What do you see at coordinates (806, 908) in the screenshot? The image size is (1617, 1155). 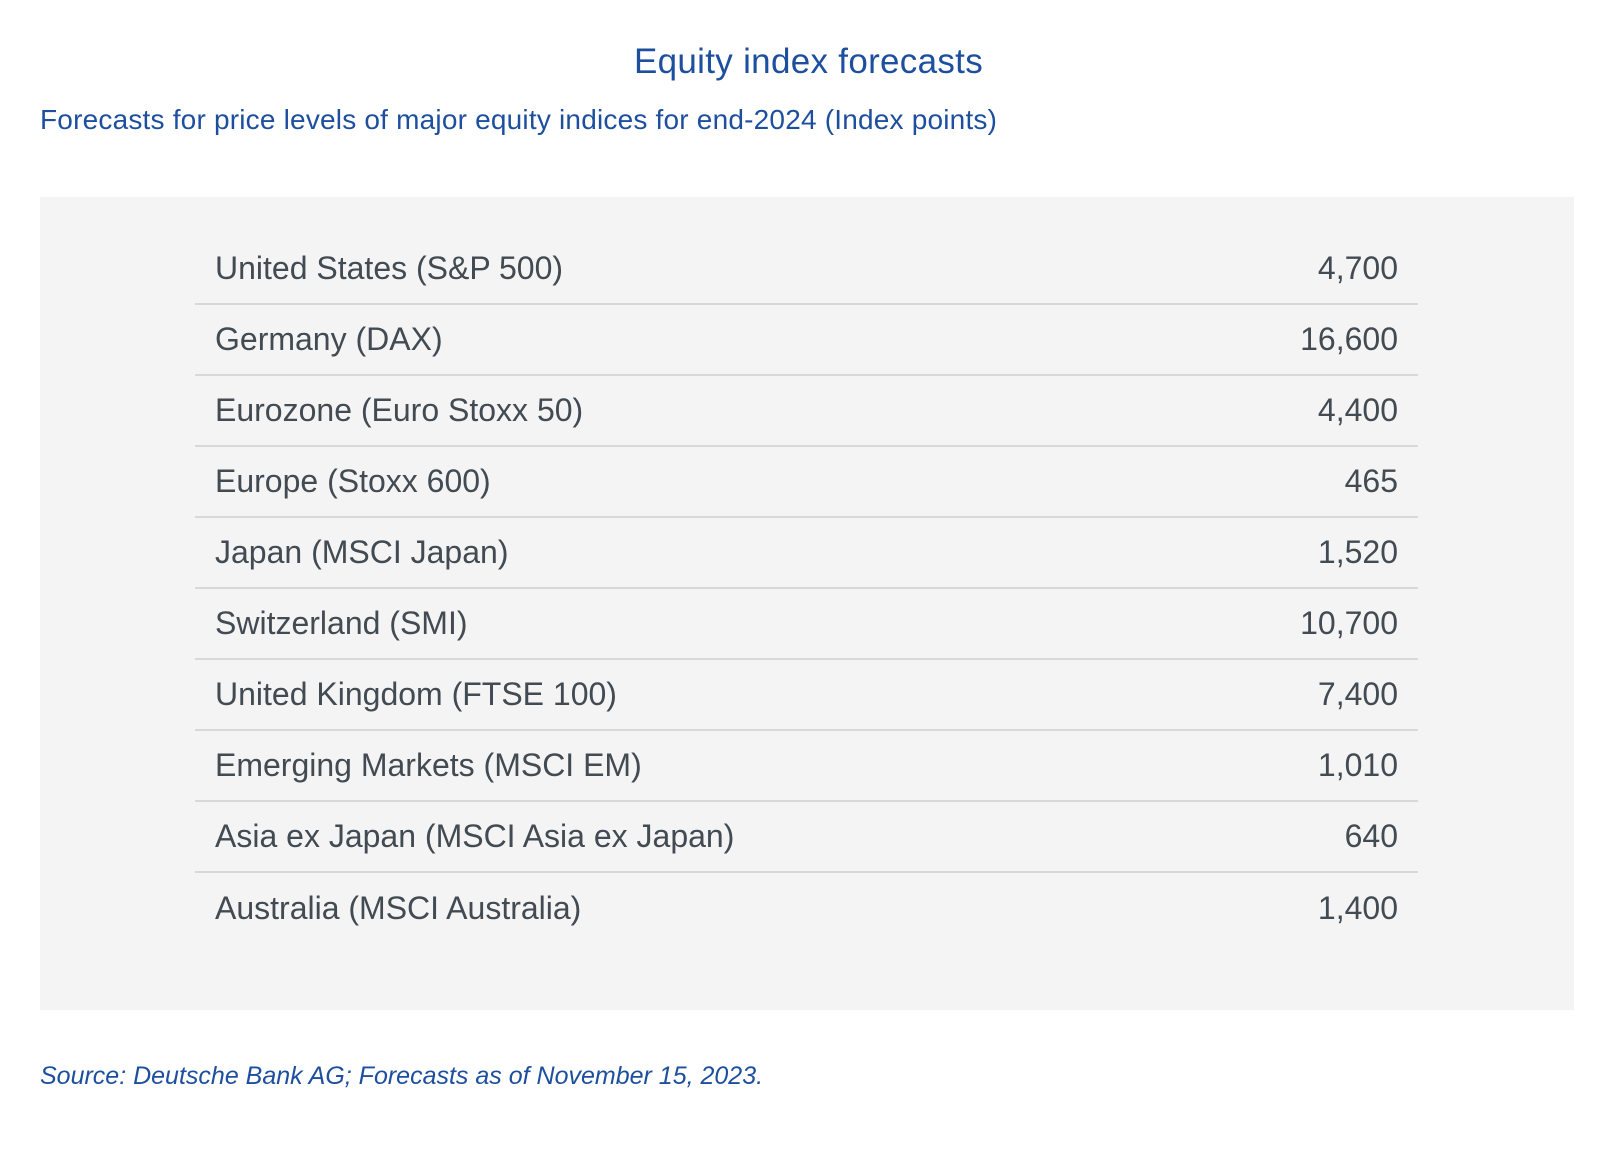 I see `table-row: Australia (MSCI Australia) 1,400` at bounding box center [806, 908].